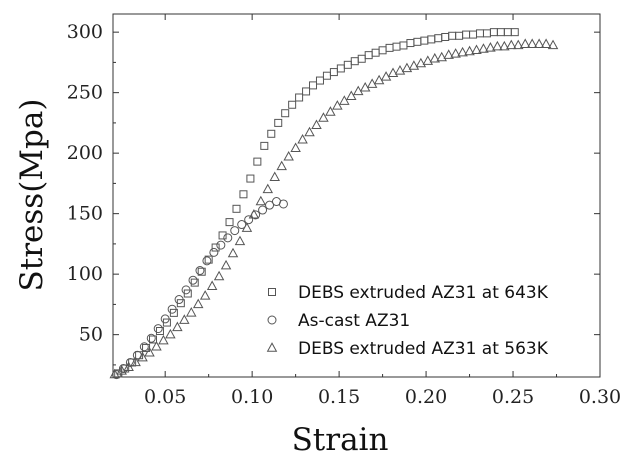 This screenshot has height=456, width=640. What do you see at coordinates (272, 347) in the screenshot?
I see `legend-triangle-marker` at bounding box center [272, 347].